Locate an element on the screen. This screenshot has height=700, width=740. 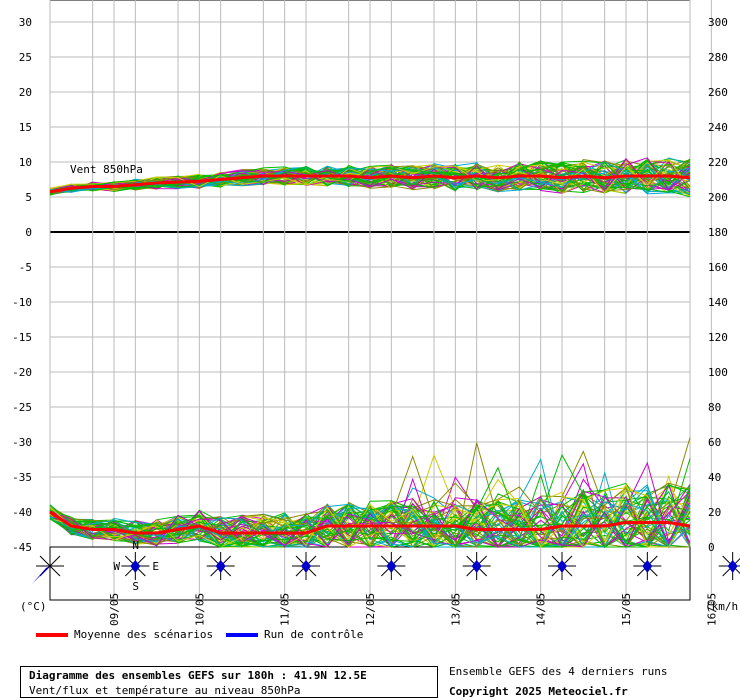
wind-roses: N SE W is located at coordinates (386, 566).